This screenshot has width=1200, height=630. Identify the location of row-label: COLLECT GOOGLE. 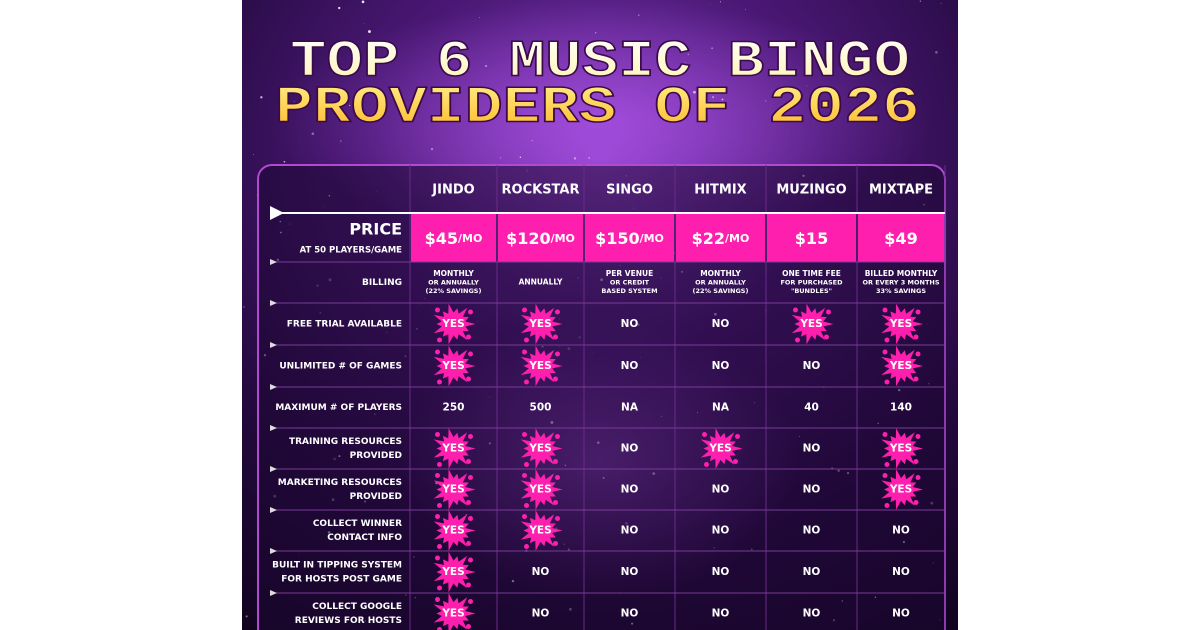
(357, 607).